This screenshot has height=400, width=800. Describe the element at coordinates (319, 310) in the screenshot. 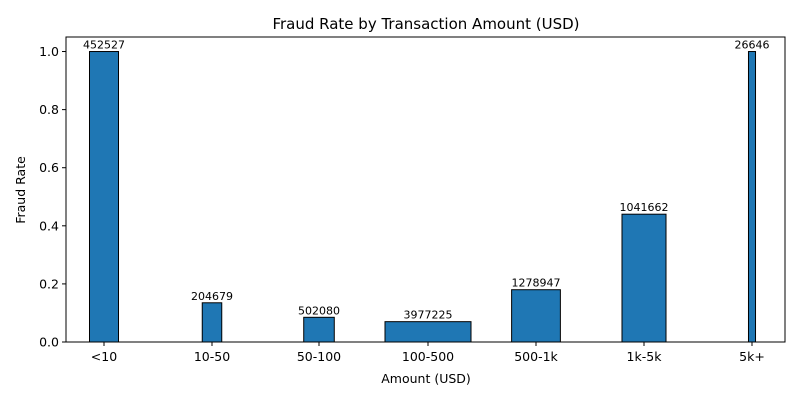

I see `bar-count-label-2: 502080` at that location.